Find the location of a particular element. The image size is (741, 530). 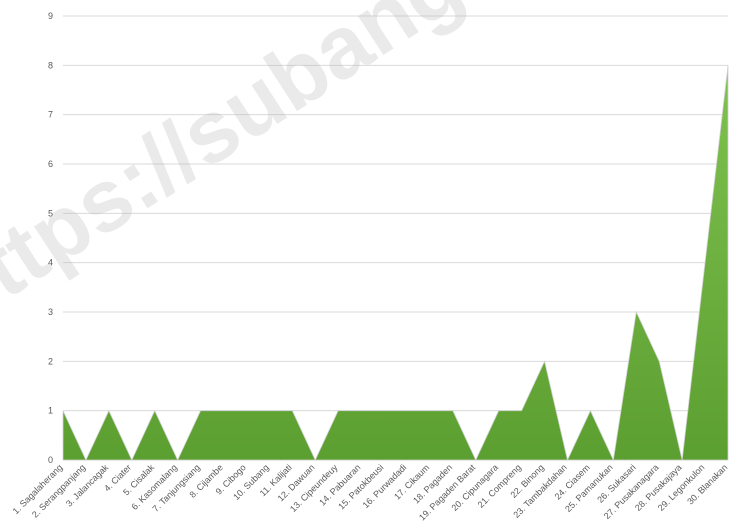

y-tick-label: 8 is located at coordinates (50, 65).